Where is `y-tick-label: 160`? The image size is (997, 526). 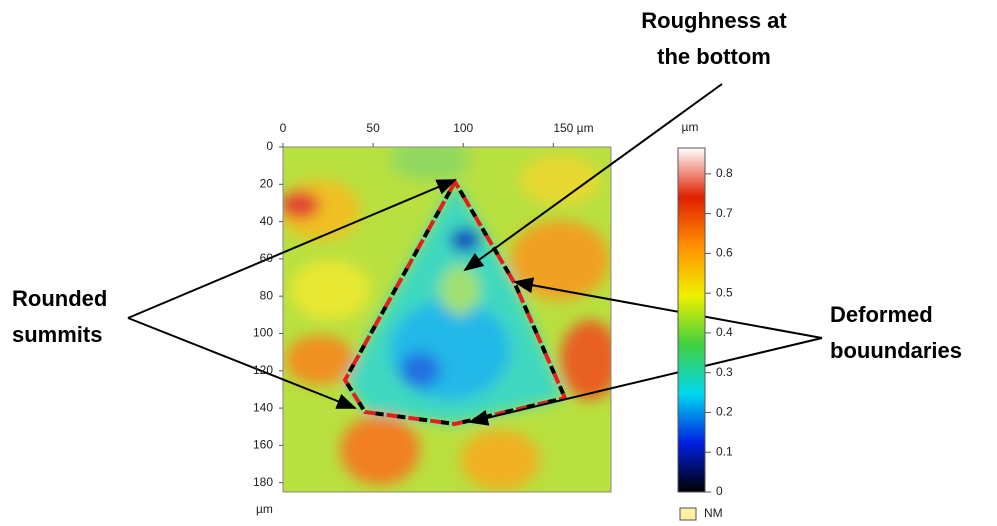
y-tick-label: 160 is located at coordinates (263, 445).